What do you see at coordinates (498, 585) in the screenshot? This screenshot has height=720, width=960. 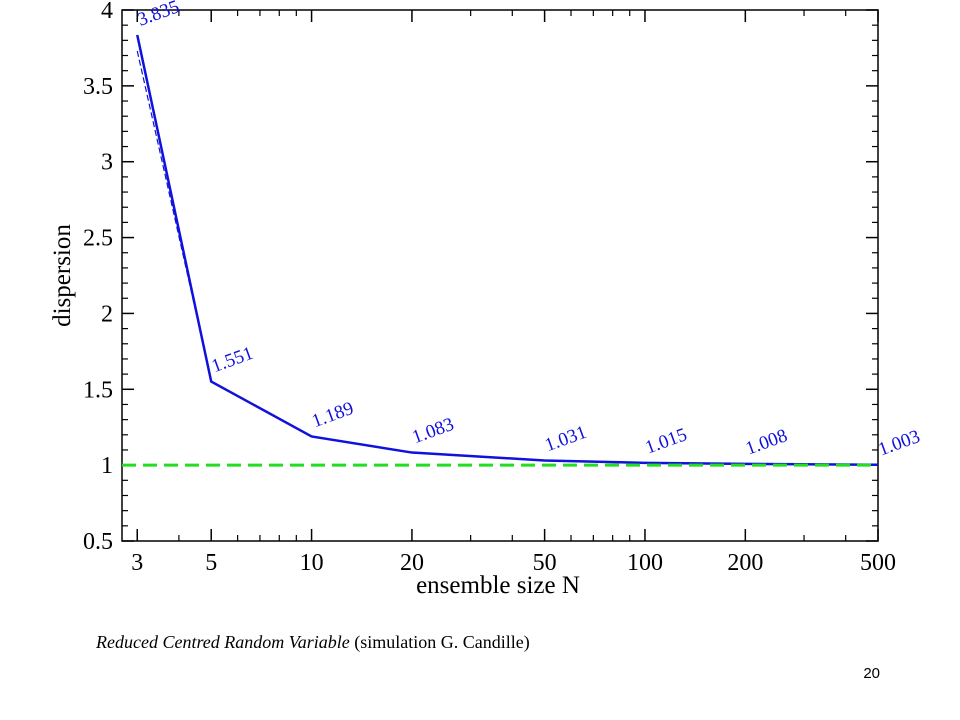 I see `x-axis-title: ensemble size N` at bounding box center [498, 585].